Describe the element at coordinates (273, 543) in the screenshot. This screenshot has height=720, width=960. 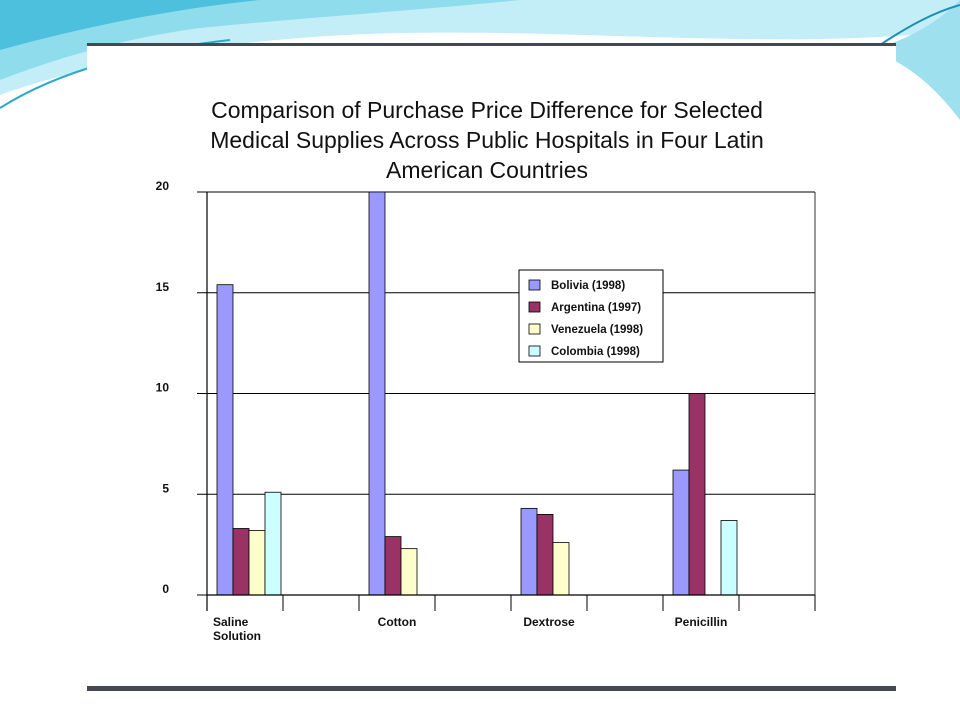
I see `bar-colombia-saline-solution` at that location.